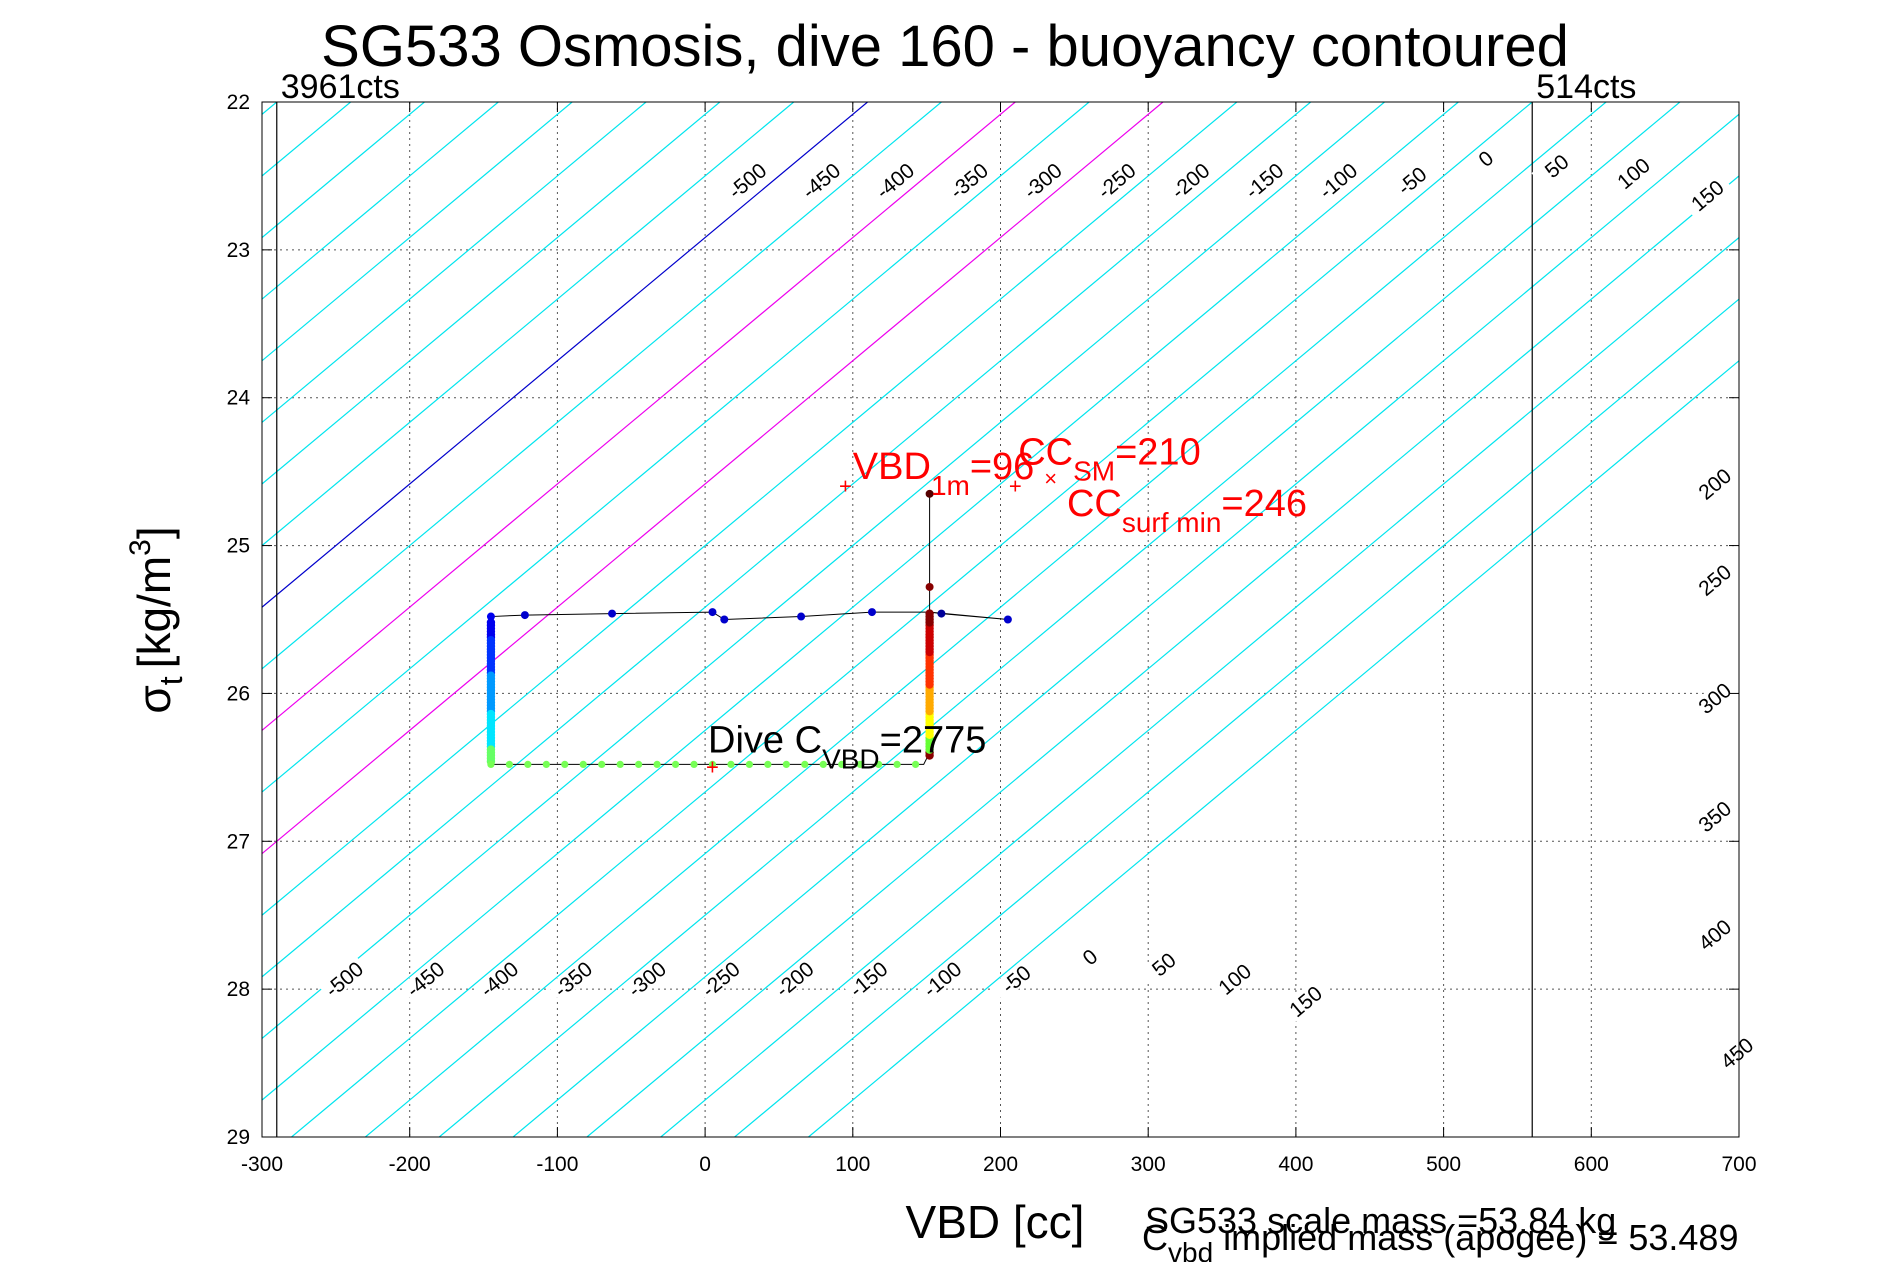  What do you see at coordinates (1738, 1164) in the screenshot?
I see `x-tick-label: 700` at bounding box center [1738, 1164].